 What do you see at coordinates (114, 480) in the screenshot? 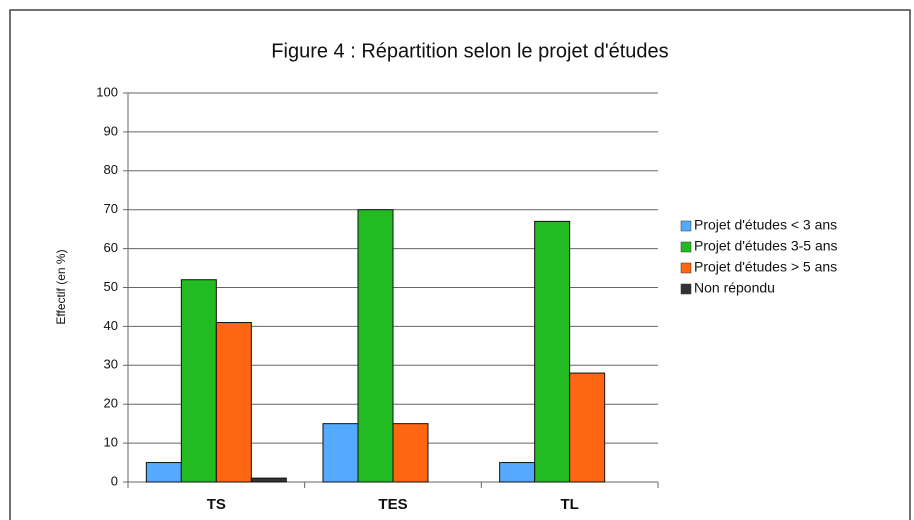
I see `y-tick-label: 0` at bounding box center [114, 480].